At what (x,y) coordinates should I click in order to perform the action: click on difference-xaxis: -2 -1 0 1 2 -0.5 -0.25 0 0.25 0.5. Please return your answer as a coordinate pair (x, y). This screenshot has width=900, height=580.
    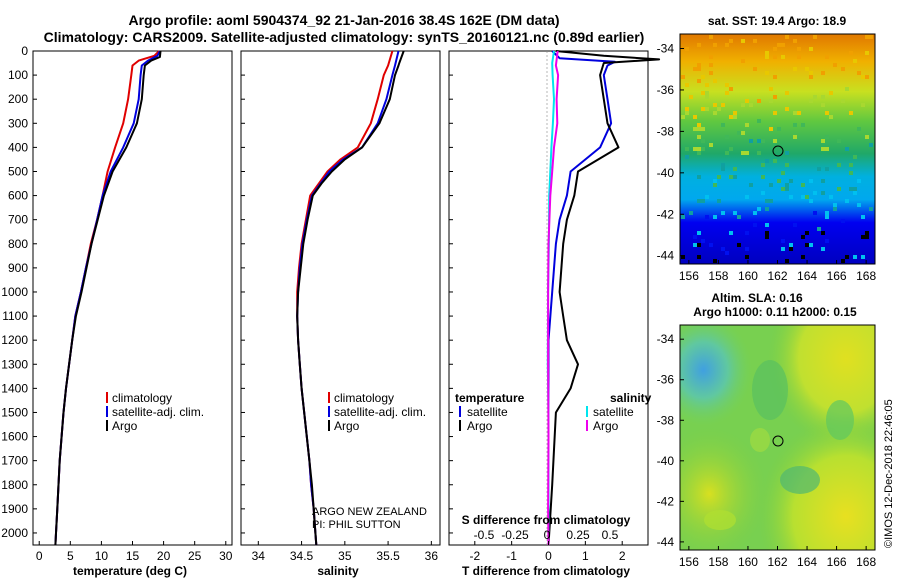
    Looking at the image, I should click on (547, 545).